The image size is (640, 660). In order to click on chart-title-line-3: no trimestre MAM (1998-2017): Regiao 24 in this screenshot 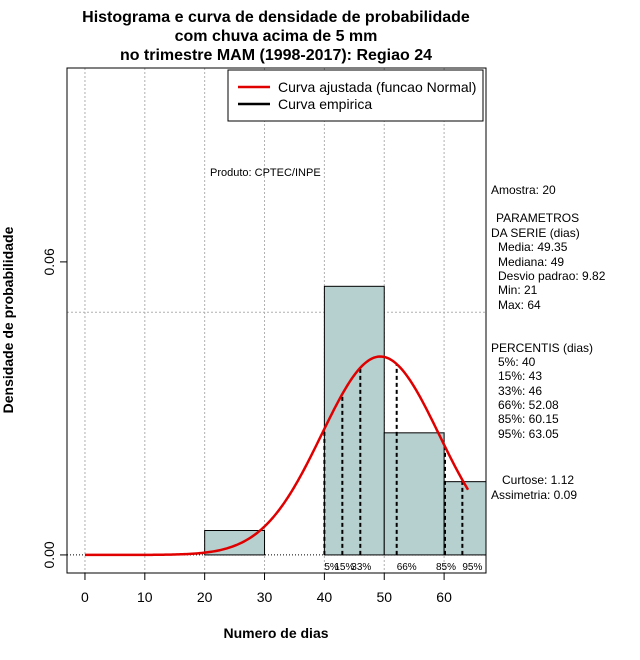, I will do `click(276, 55)`.